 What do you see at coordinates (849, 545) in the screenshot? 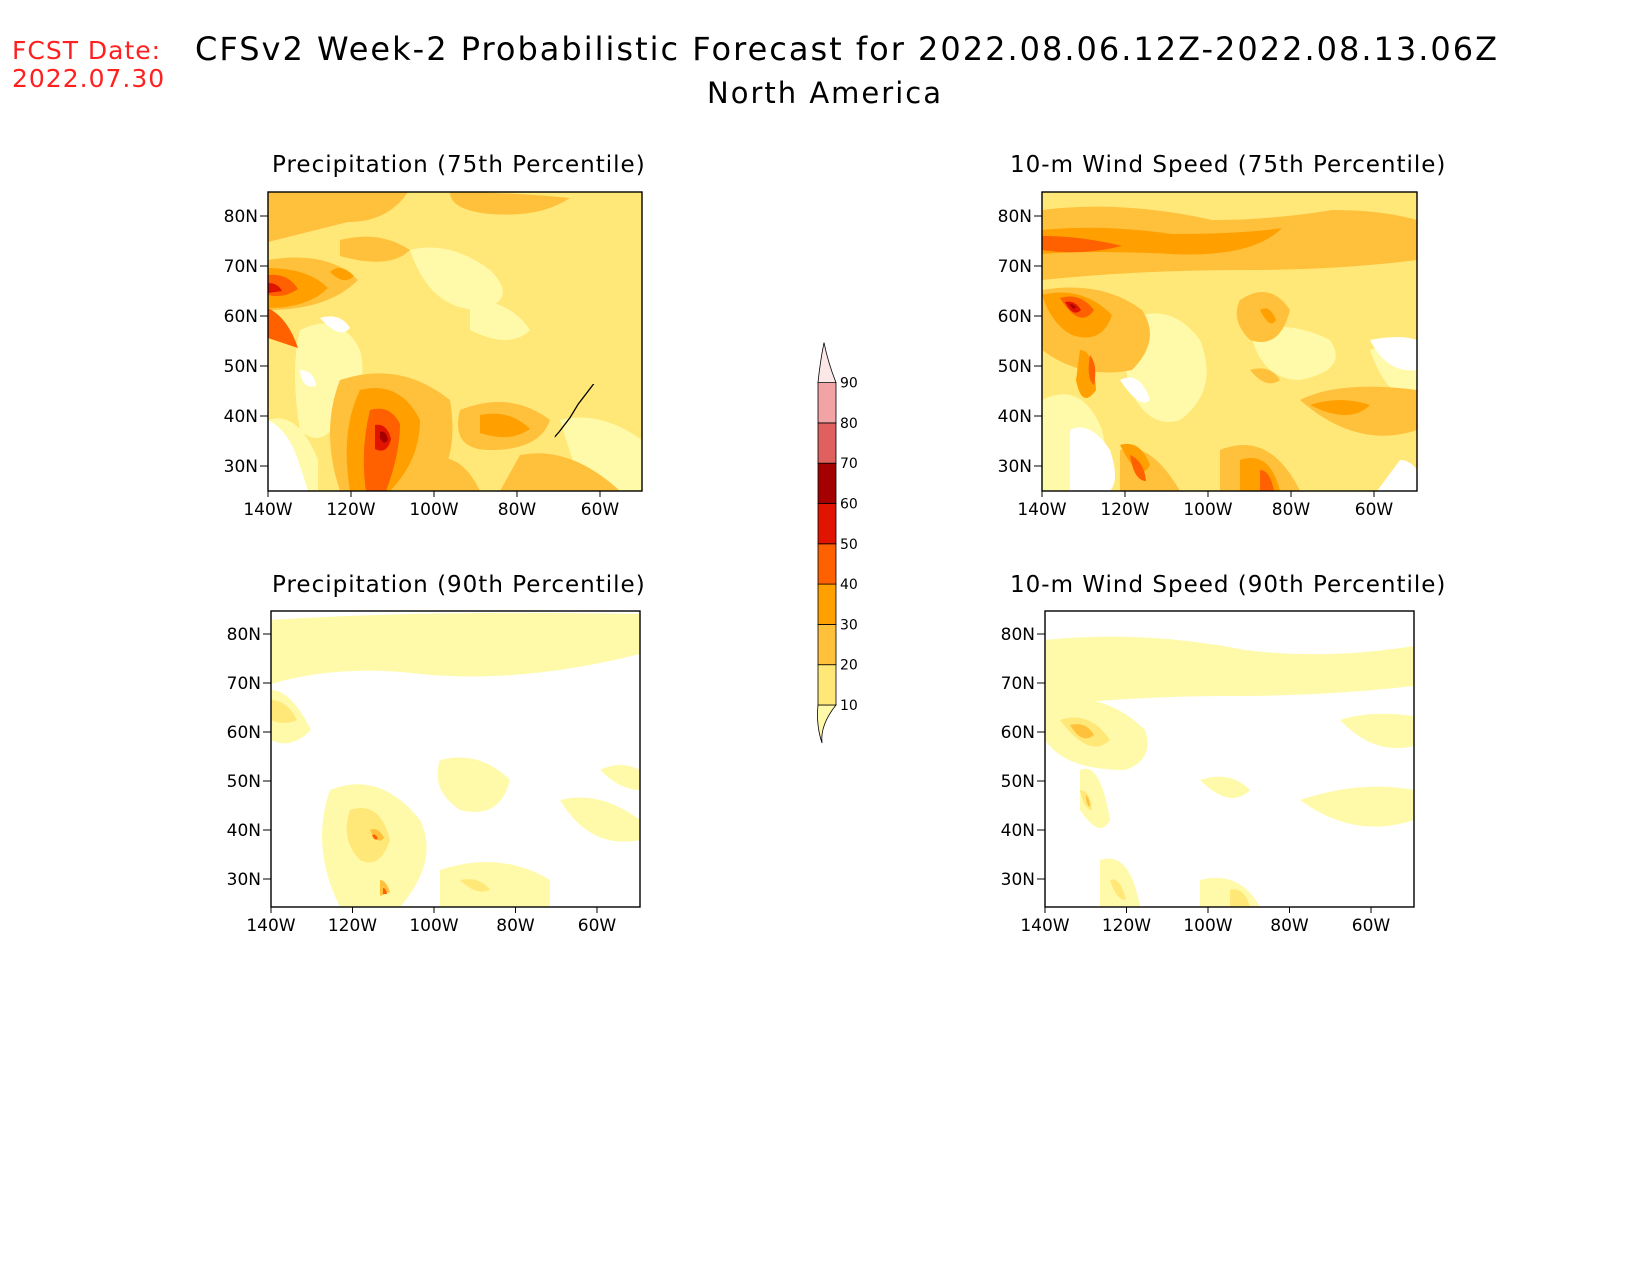
I see `legend-level-label: 50` at bounding box center [849, 545].